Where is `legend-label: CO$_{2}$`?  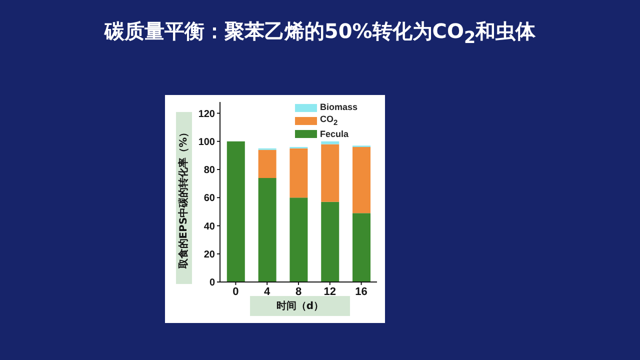
legend-label: CO$_{2}$ is located at coordinates (329, 121).